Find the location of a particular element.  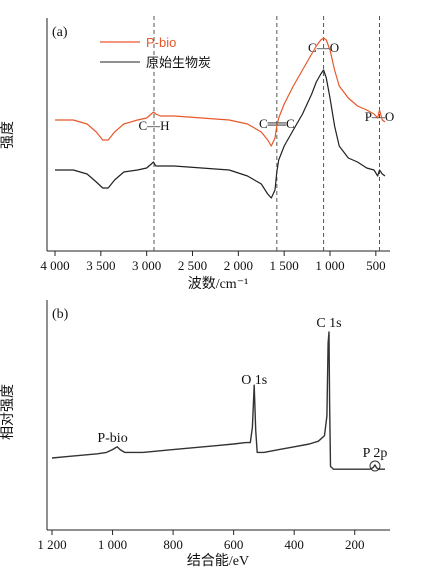

peak-annotation: O 1s is located at coordinates (254, 380).